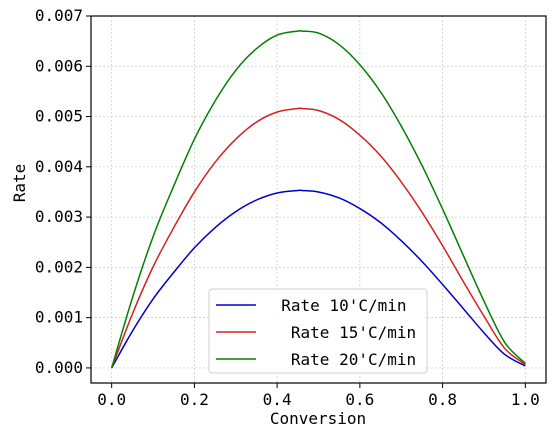 The image size is (558, 445). What do you see at coordinates (59, 65) in the screenshot?
I see `y-tick-label: 0.006` at bounding box center [59, 65].